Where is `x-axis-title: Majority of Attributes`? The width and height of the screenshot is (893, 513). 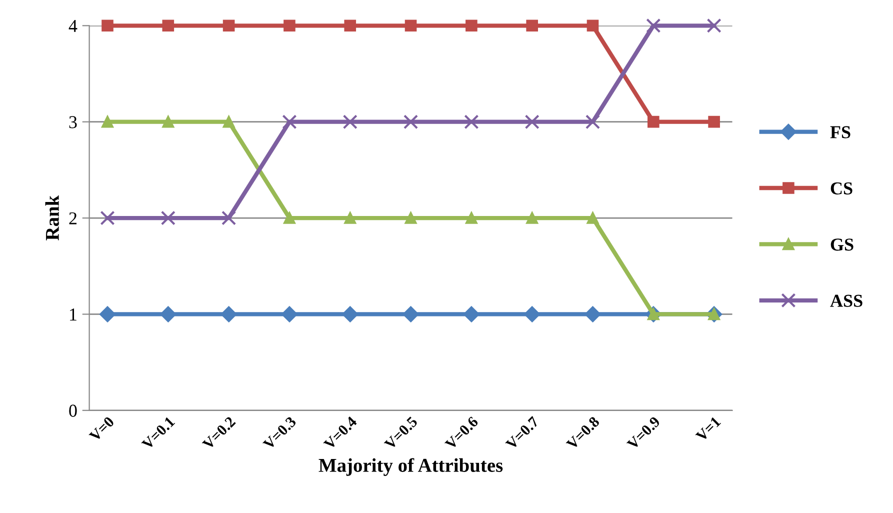 x-axis-title: Majority of Attributes is located at coordinates (410, 467).